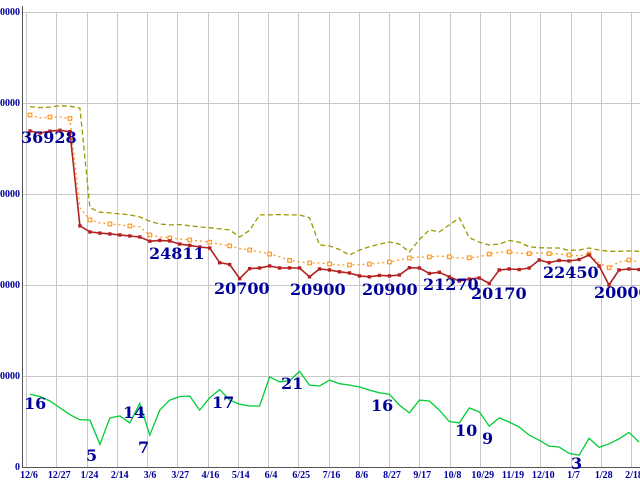  What do you see at coordinates (241, 475) in the screenshot?
I see `x-tick-label: 5/14` at bounding box center [241, 475].